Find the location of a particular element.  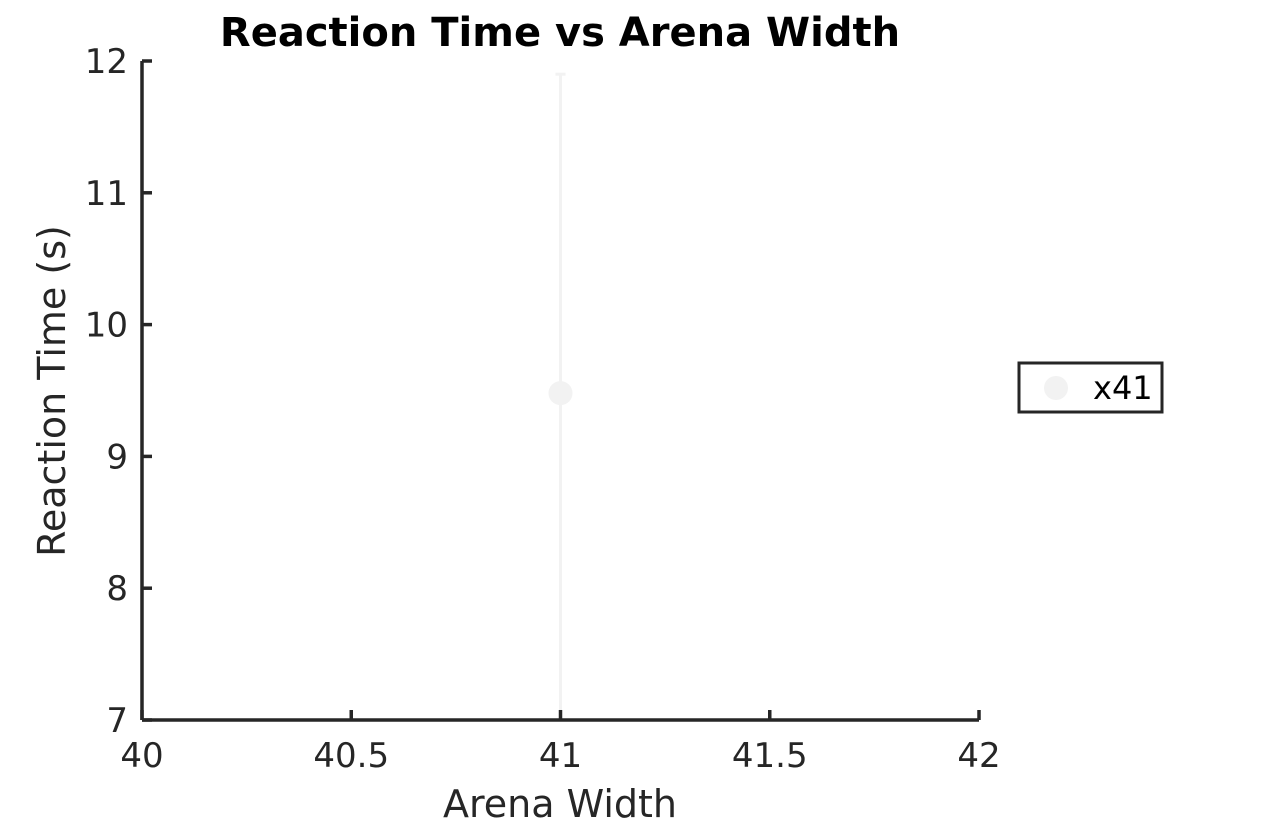

legend-items: x41 is located at coordinates (1098, 388).